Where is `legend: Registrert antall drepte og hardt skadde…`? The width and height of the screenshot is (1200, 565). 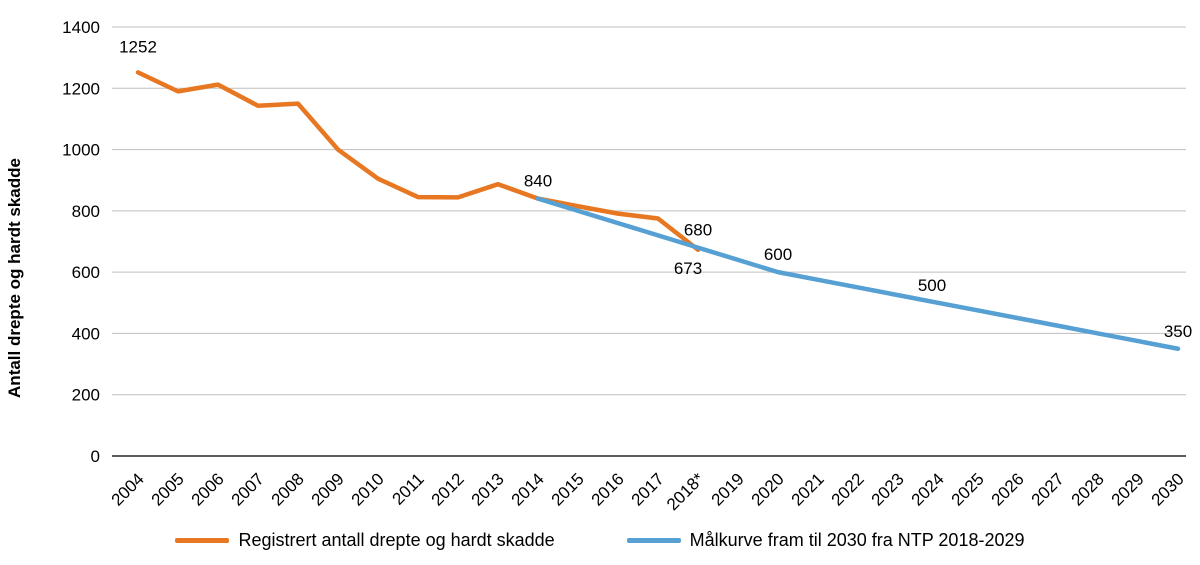 legend: Registrert antall drepte og hardt skadde… is located at coordinates (600, 540).